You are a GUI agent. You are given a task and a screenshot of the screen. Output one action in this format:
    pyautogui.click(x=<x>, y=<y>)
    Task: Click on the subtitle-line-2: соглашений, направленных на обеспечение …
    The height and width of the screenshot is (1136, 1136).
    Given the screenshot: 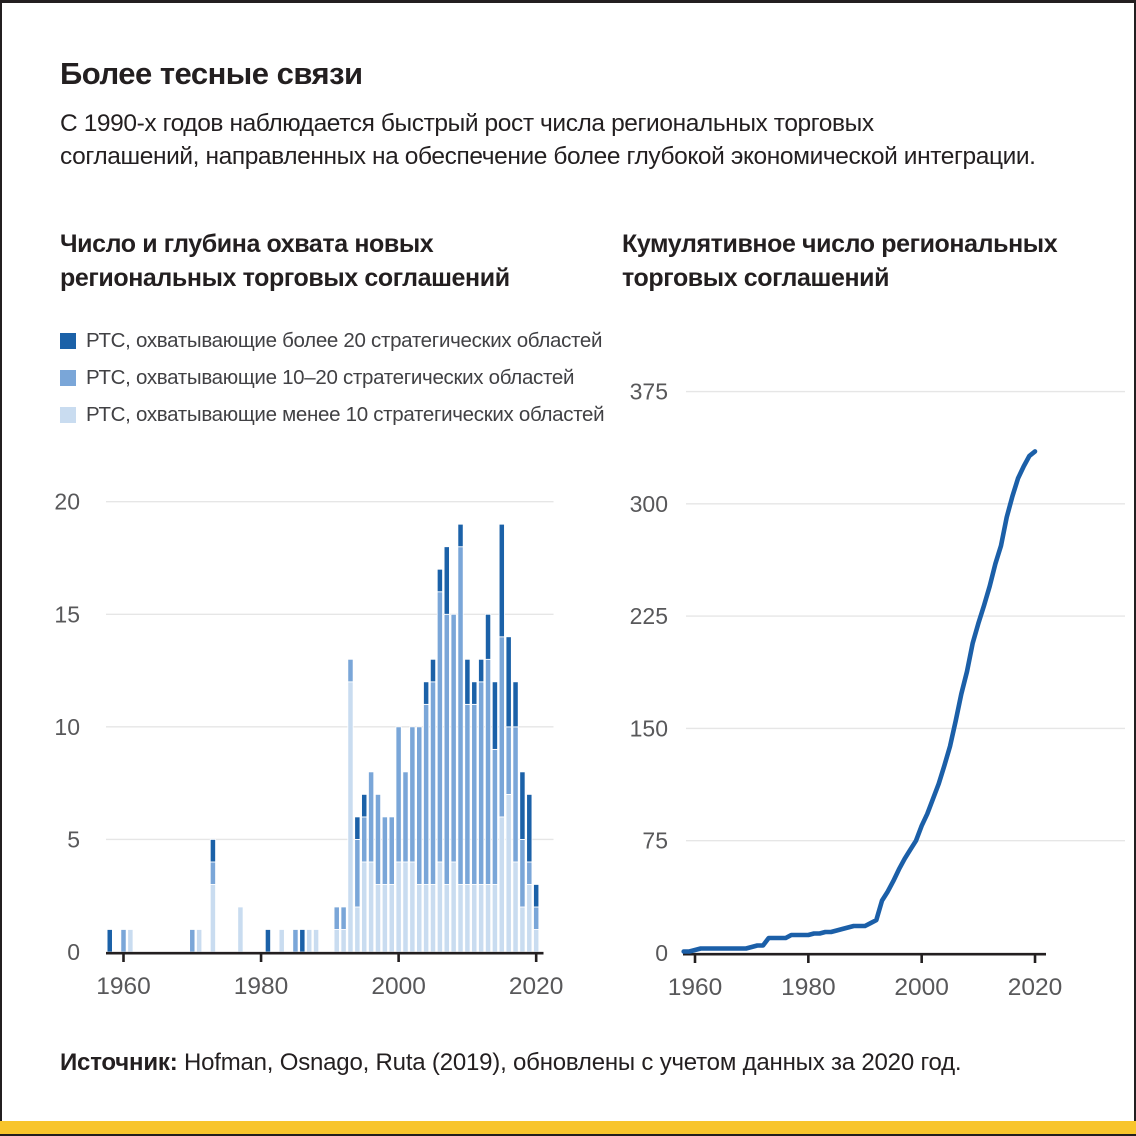 What is the action you would take?
    pyautogui.click(x=548, y=156)
    